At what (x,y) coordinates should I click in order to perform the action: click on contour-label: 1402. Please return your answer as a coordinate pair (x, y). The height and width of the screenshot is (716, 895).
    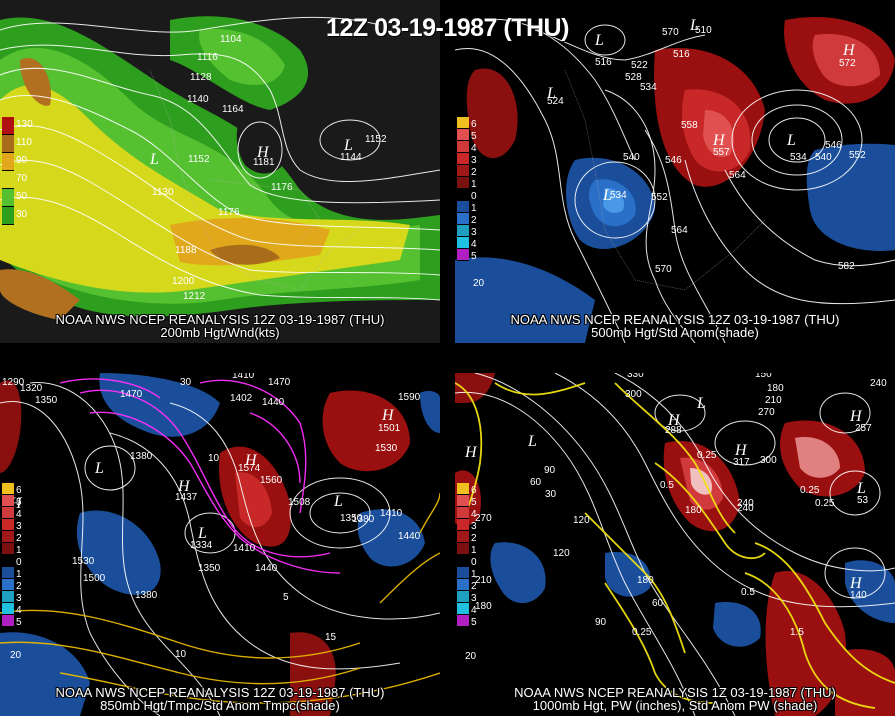
    Looking at the image, I should click on (241, 398).